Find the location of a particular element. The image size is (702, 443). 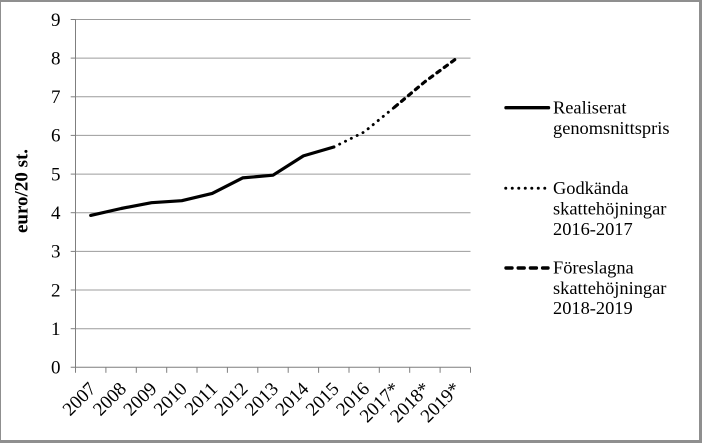

svg-text: 4 is located at coordinates (56, 213).